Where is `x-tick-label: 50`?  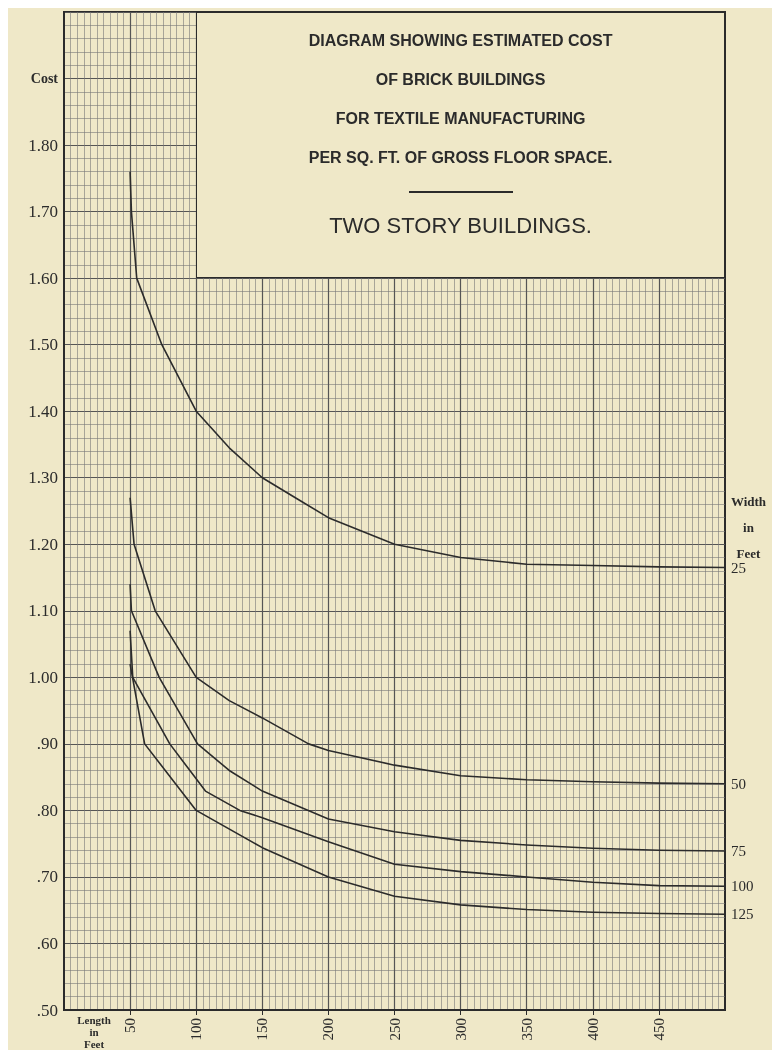 x-tick-label: 50 is located at coordinates (130, 1025).